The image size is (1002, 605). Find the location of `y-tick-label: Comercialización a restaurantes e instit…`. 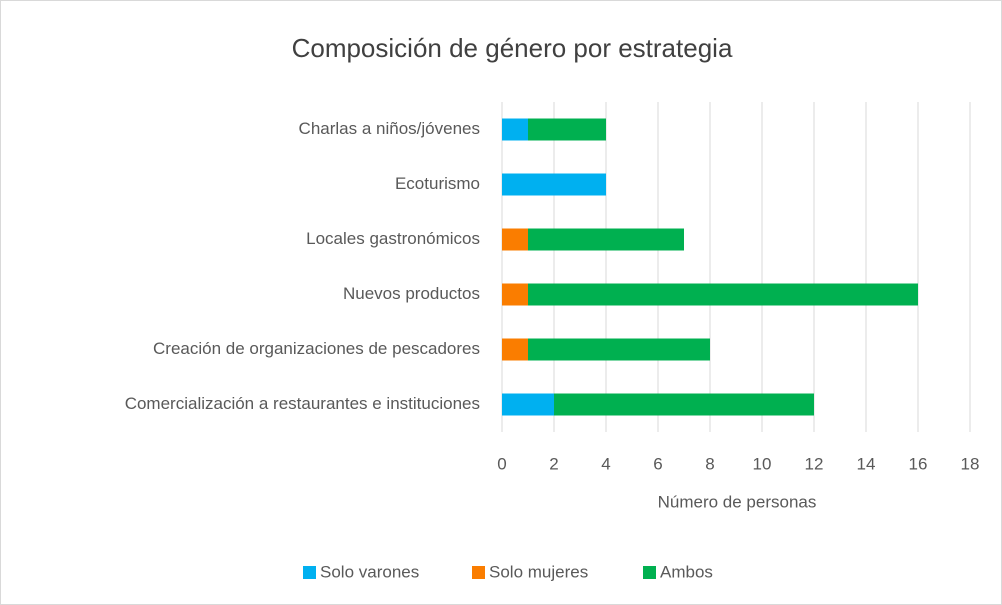

y-tick-label: Comercialización a restaurantes e instit… is located at coordinates (302, 403).